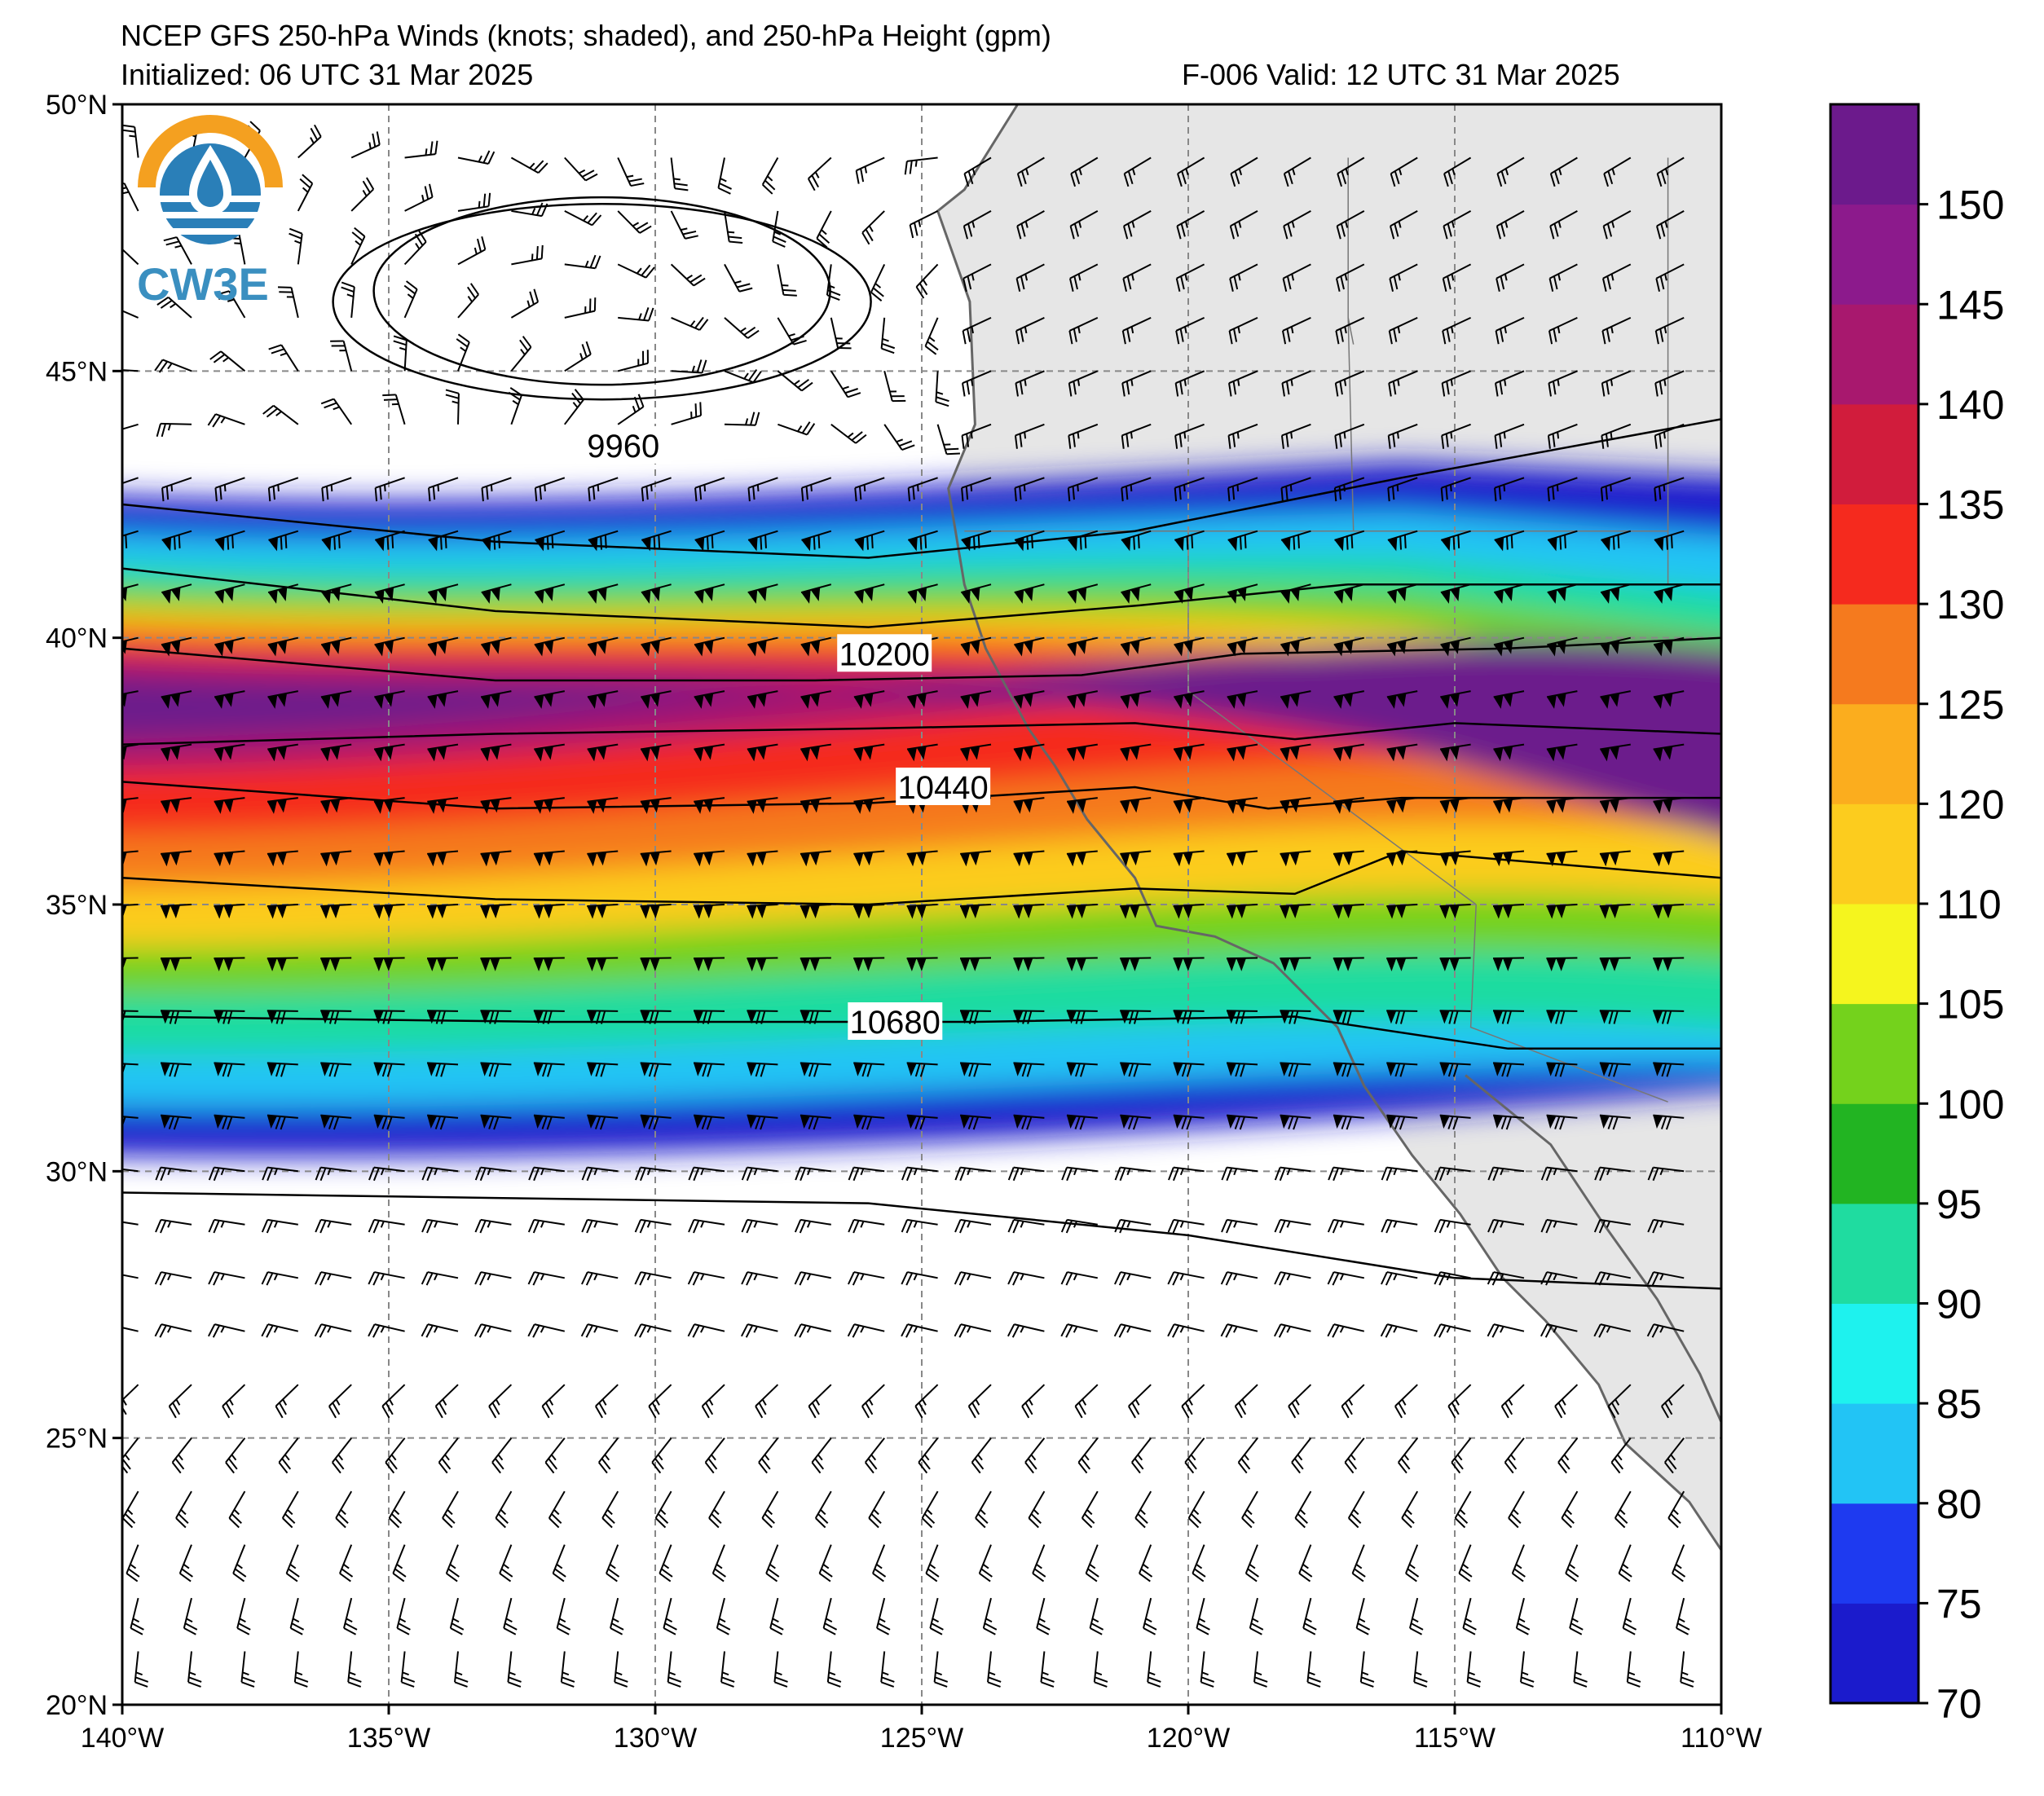 The width and height of the screenshot is (2044, 1796). I want to click on contour-label-text: 10200, so click(884, 654).